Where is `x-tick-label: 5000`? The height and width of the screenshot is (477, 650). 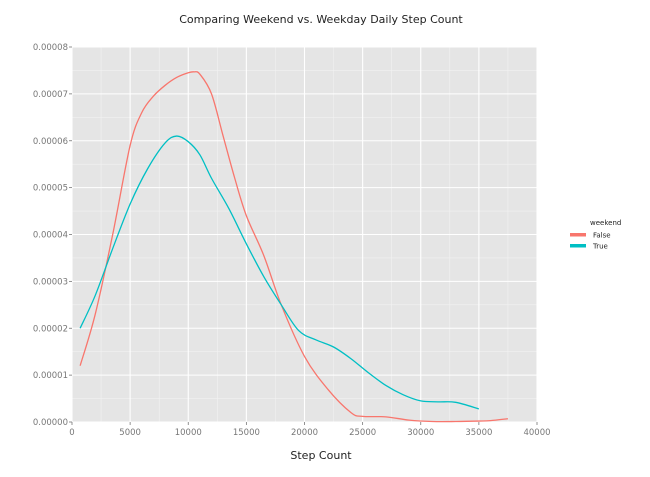
x-tick-label: 5000 is located at coordinates (130, 433).